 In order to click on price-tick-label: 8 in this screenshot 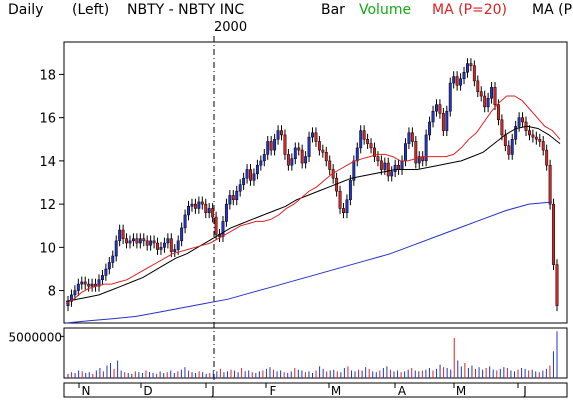, I will do `click(52, 292)`.